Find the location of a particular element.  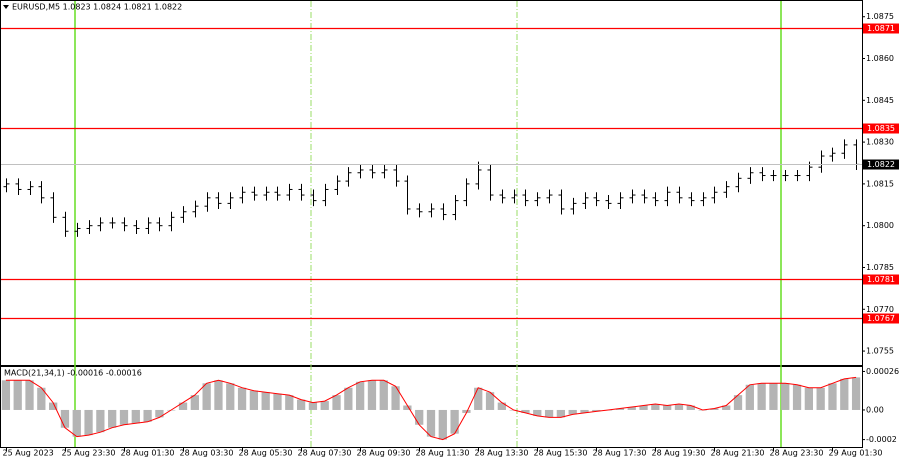

level-label: 1.0835 is located at coordinates (881, 128).